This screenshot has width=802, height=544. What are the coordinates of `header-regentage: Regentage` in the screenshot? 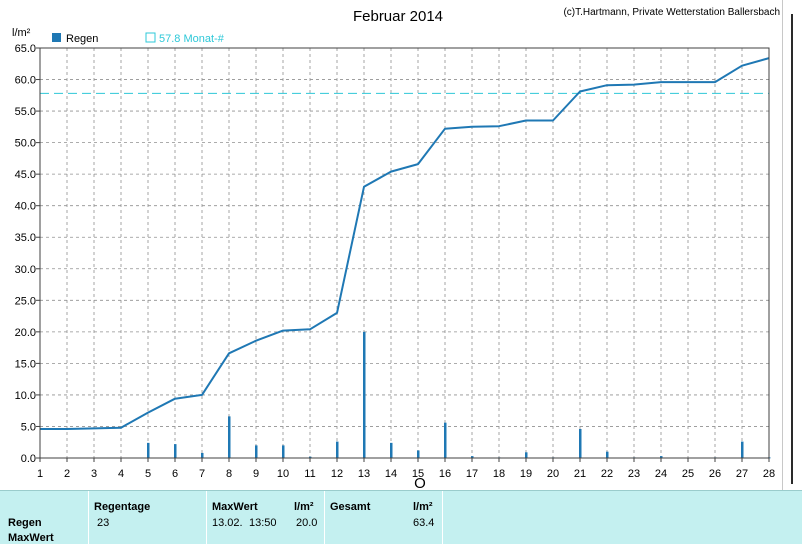 It's located at (122, 507).